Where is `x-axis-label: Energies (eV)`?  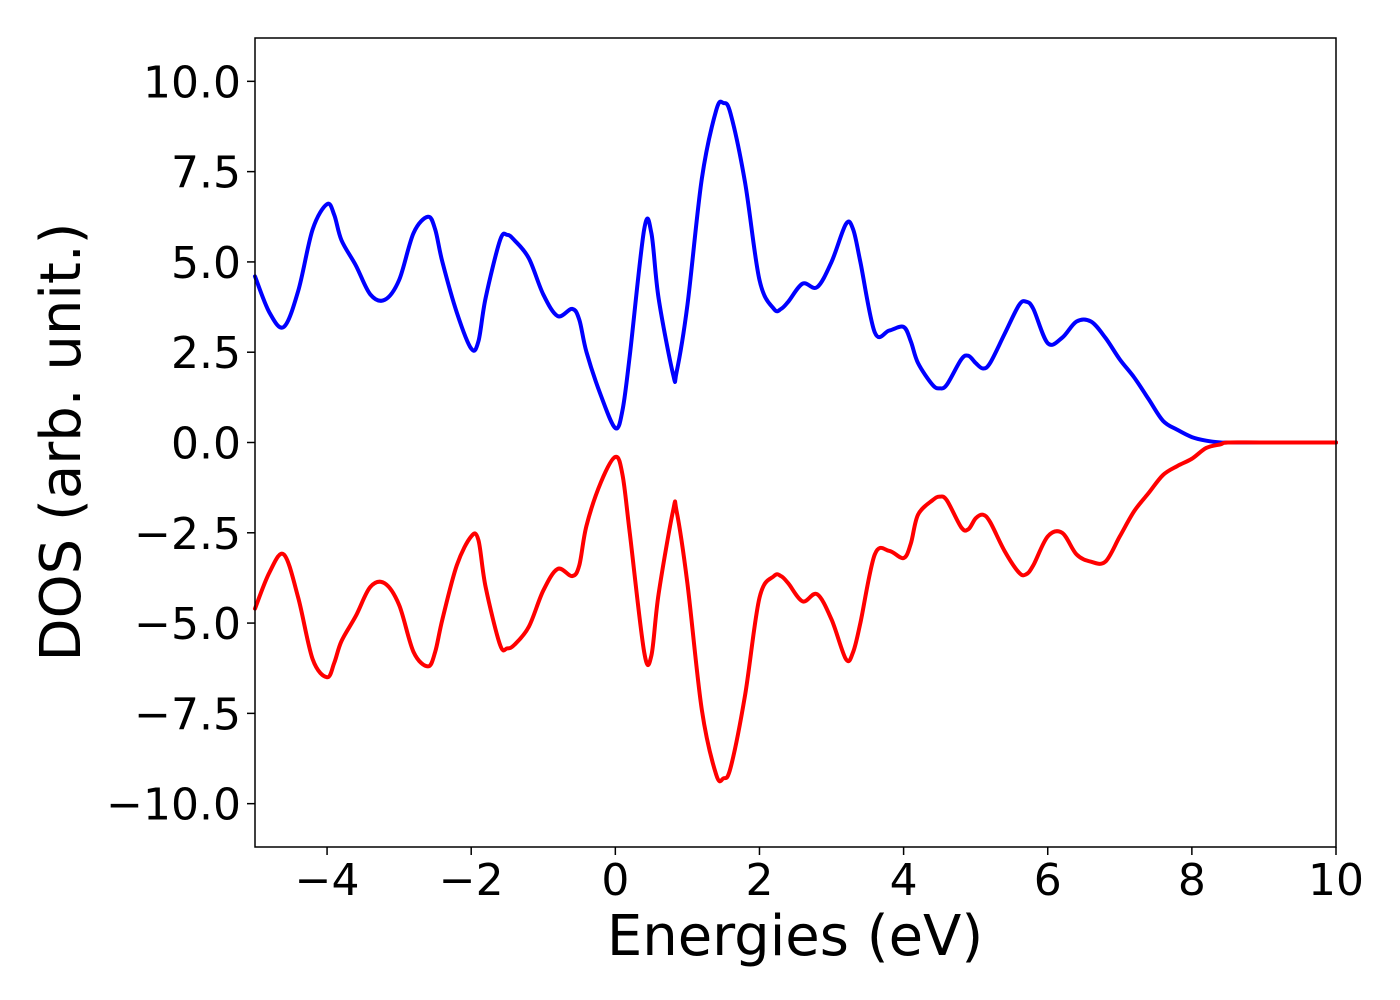
x-axis-label: Energies (eV) is located at coordinates (795, 936).